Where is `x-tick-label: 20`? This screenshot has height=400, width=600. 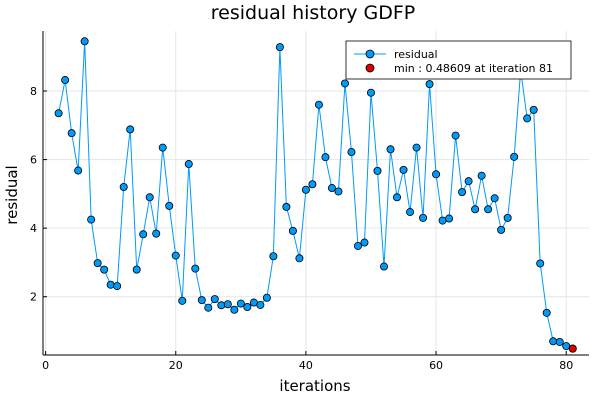 x-tick-label: 20 is located at coordinates (176, 365).